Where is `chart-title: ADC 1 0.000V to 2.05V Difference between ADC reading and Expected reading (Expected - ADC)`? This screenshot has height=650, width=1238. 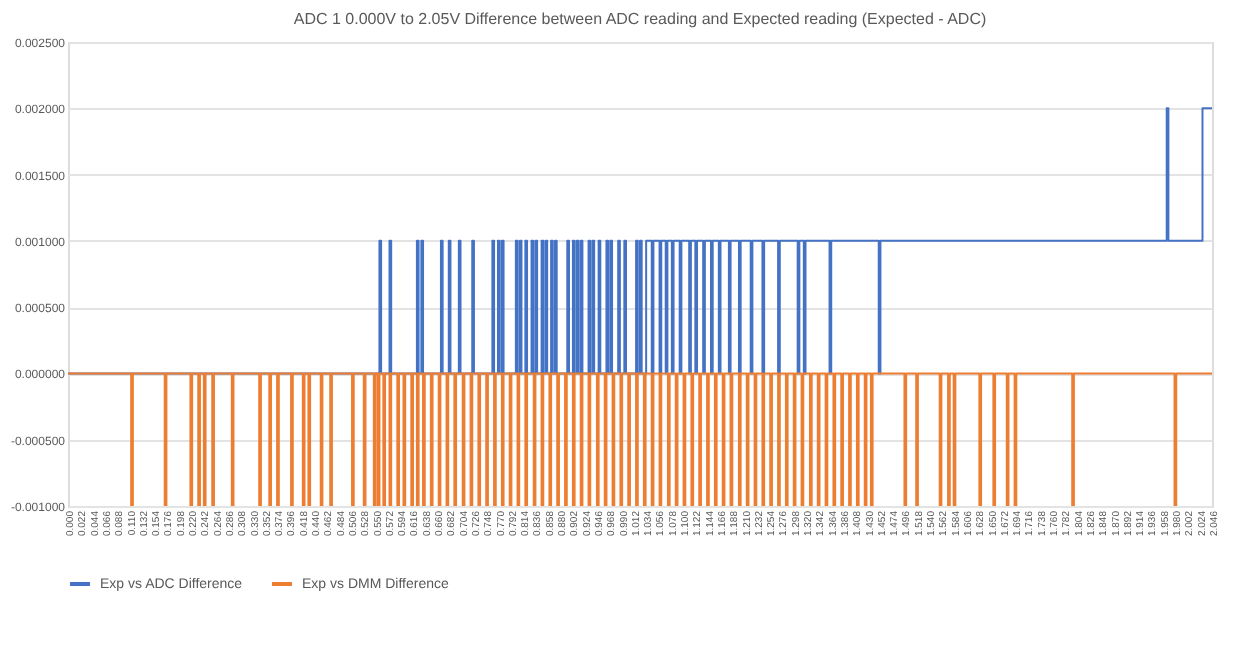 chart-title: ADC 1 0.000V to 2.05V Difference between ADC reading and Expected reading (Expected - ADC) is located at coordinates (640, 19).